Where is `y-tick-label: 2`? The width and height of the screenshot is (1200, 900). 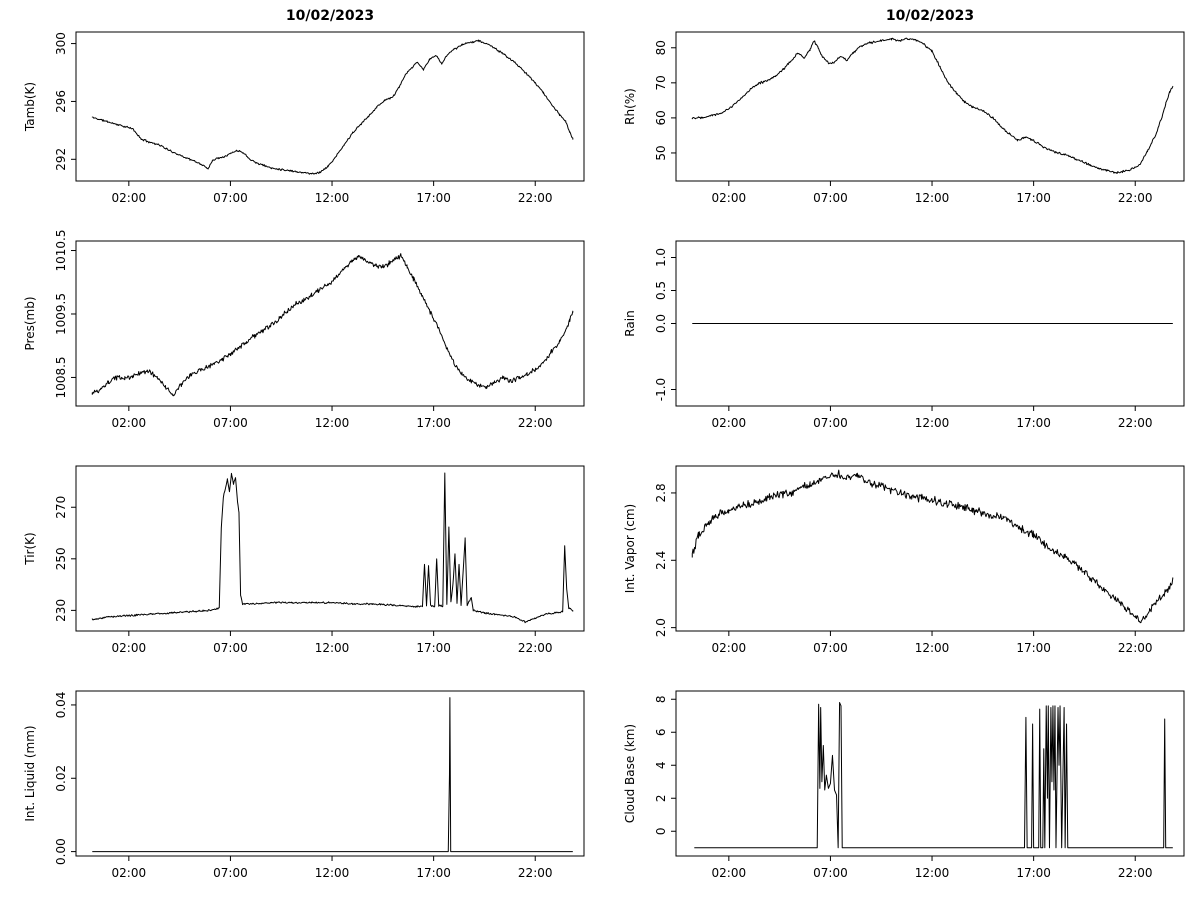
y-tick-label: 2 is located at coordinates (661, 798).